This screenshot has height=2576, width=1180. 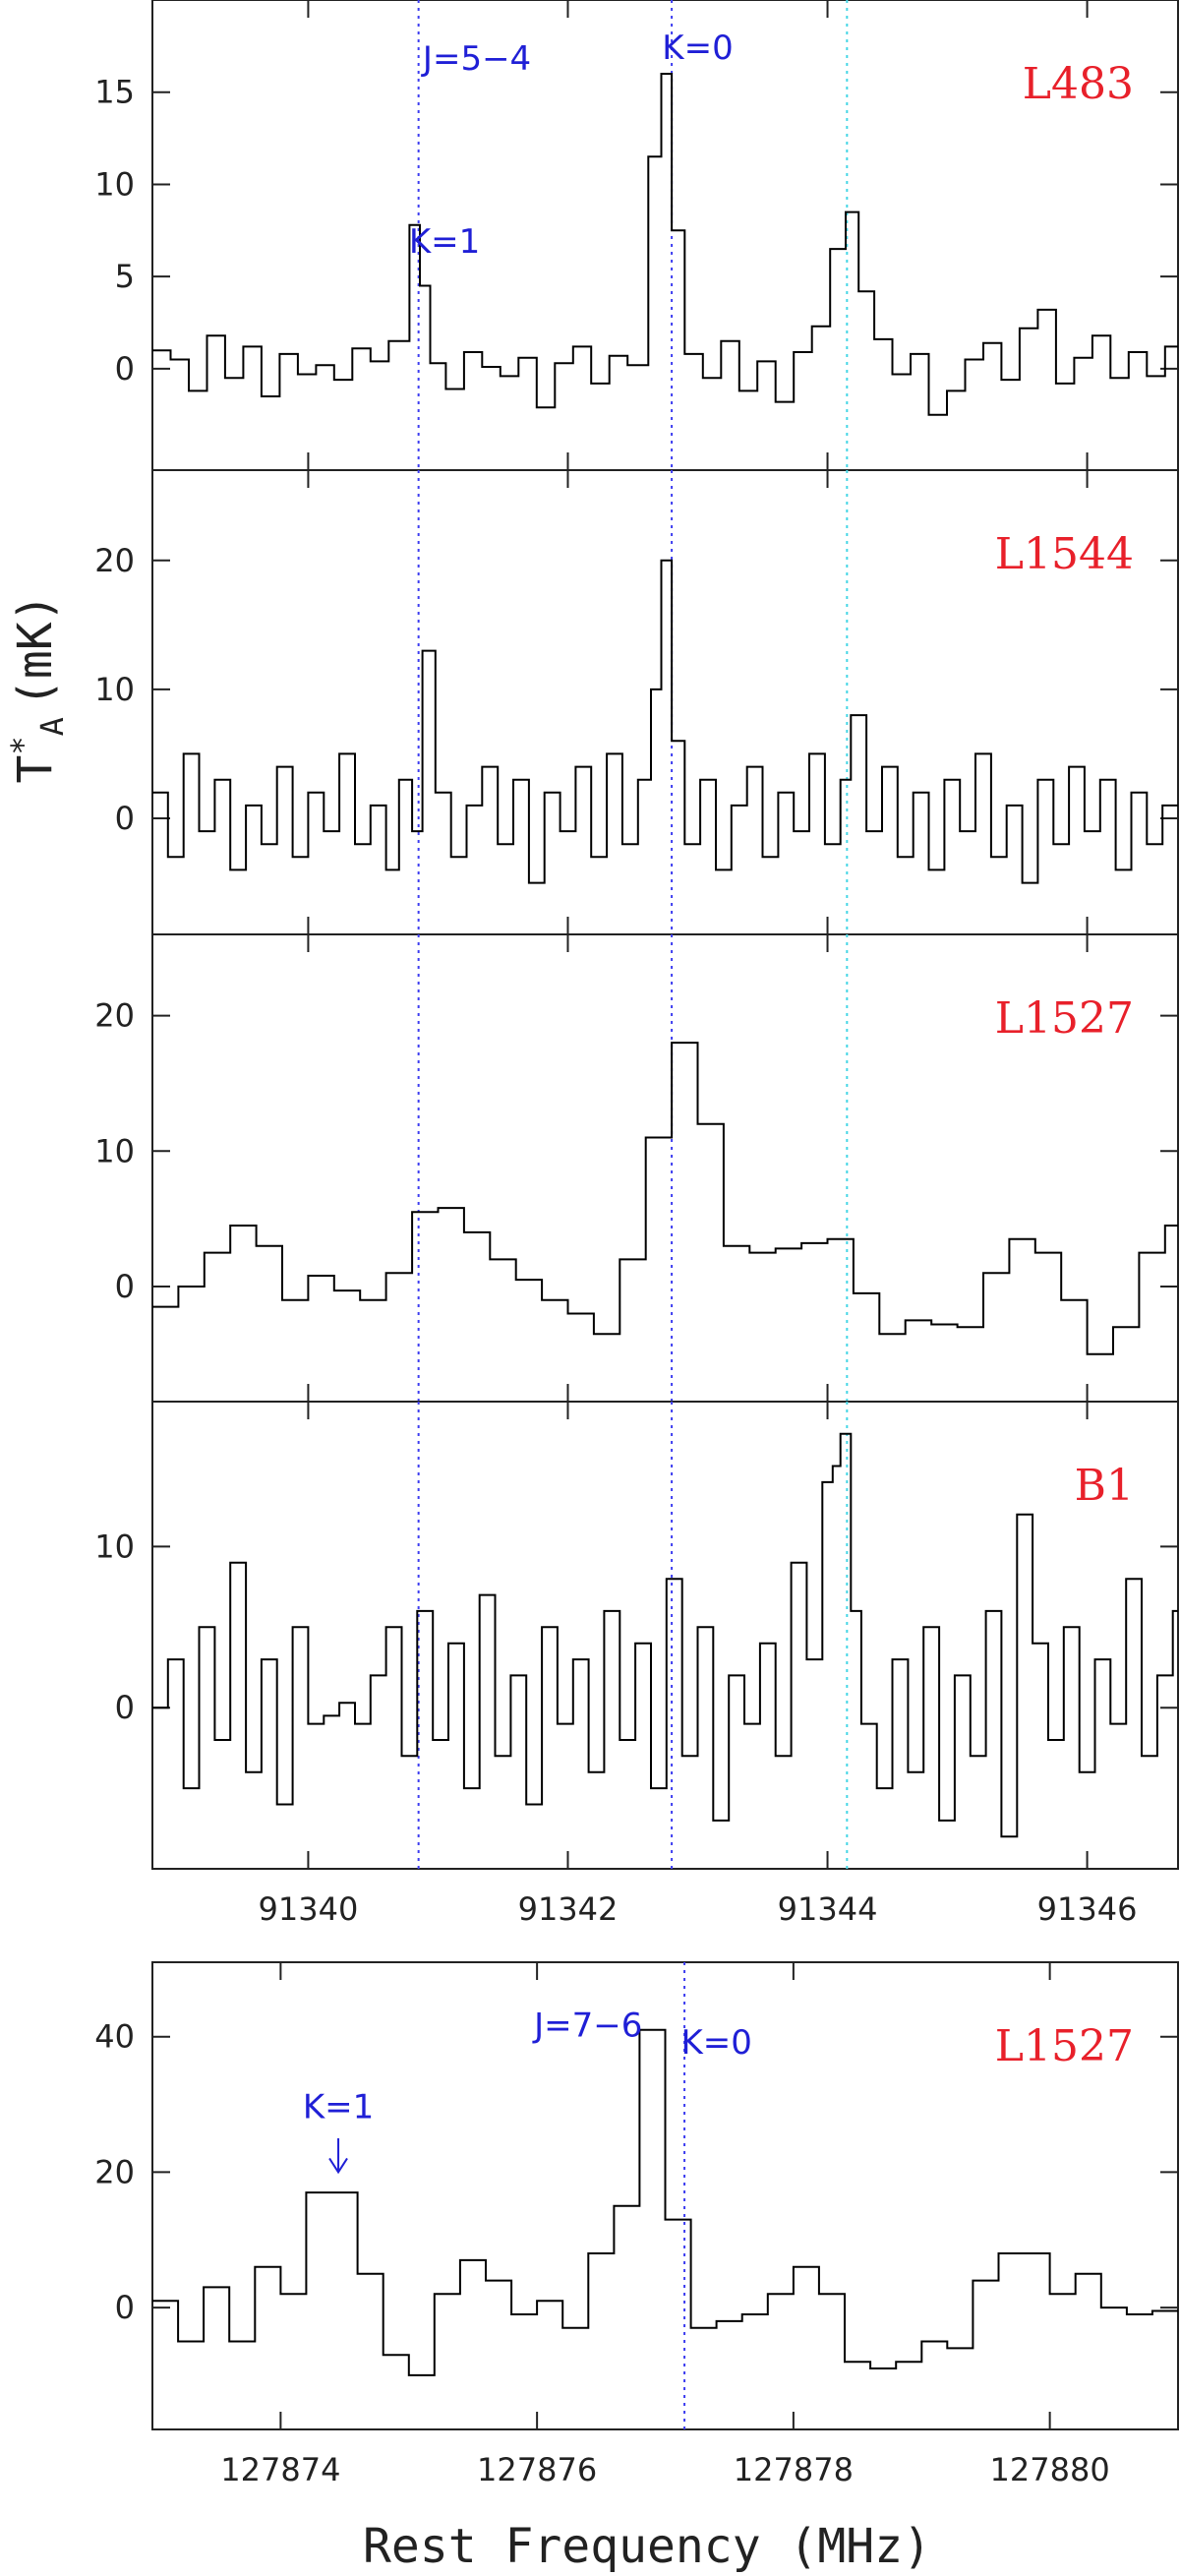 I want to click on x-tick-label: 91342, so click(x=568, y=1909).